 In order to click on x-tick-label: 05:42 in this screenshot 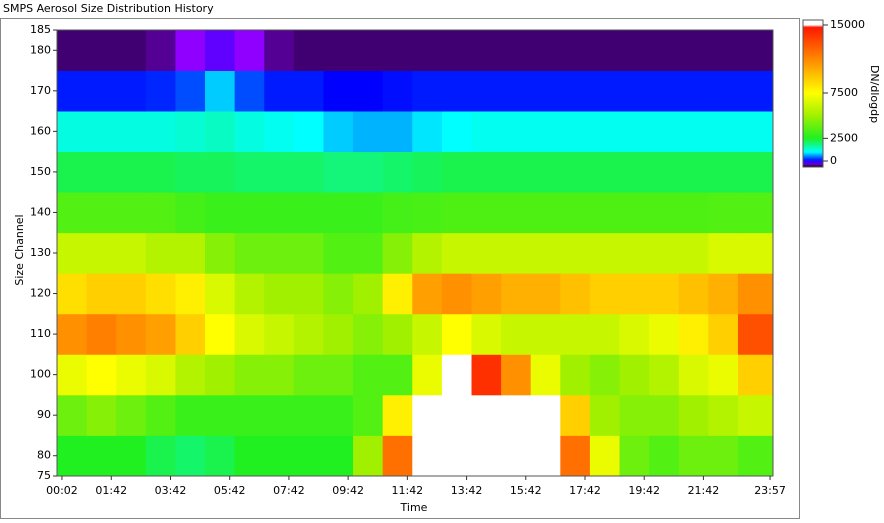, I will do `click(230, 490)`.